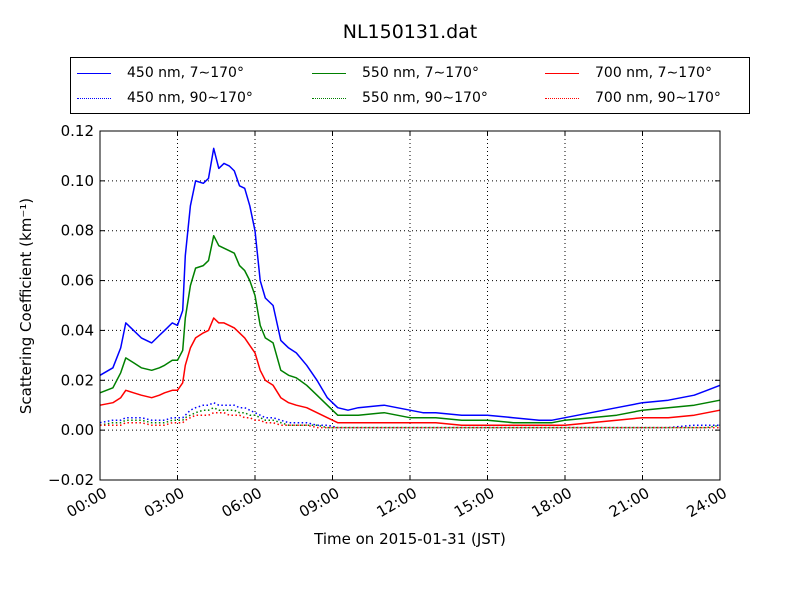 Image resolution: width=800 pixels, height=600 pixels. I want to click on legend-item: 550 nm, 90∼170°, so click(400, 98).